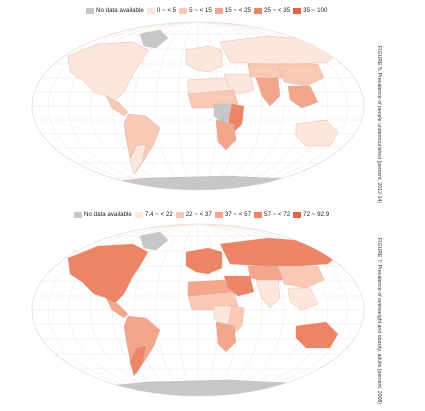 The height and width of the screenshot is (411, 425). Describe the element at coordinates (198, 214) in the screenshot. I see `legend-label: 22 ~ < 37` at that location.